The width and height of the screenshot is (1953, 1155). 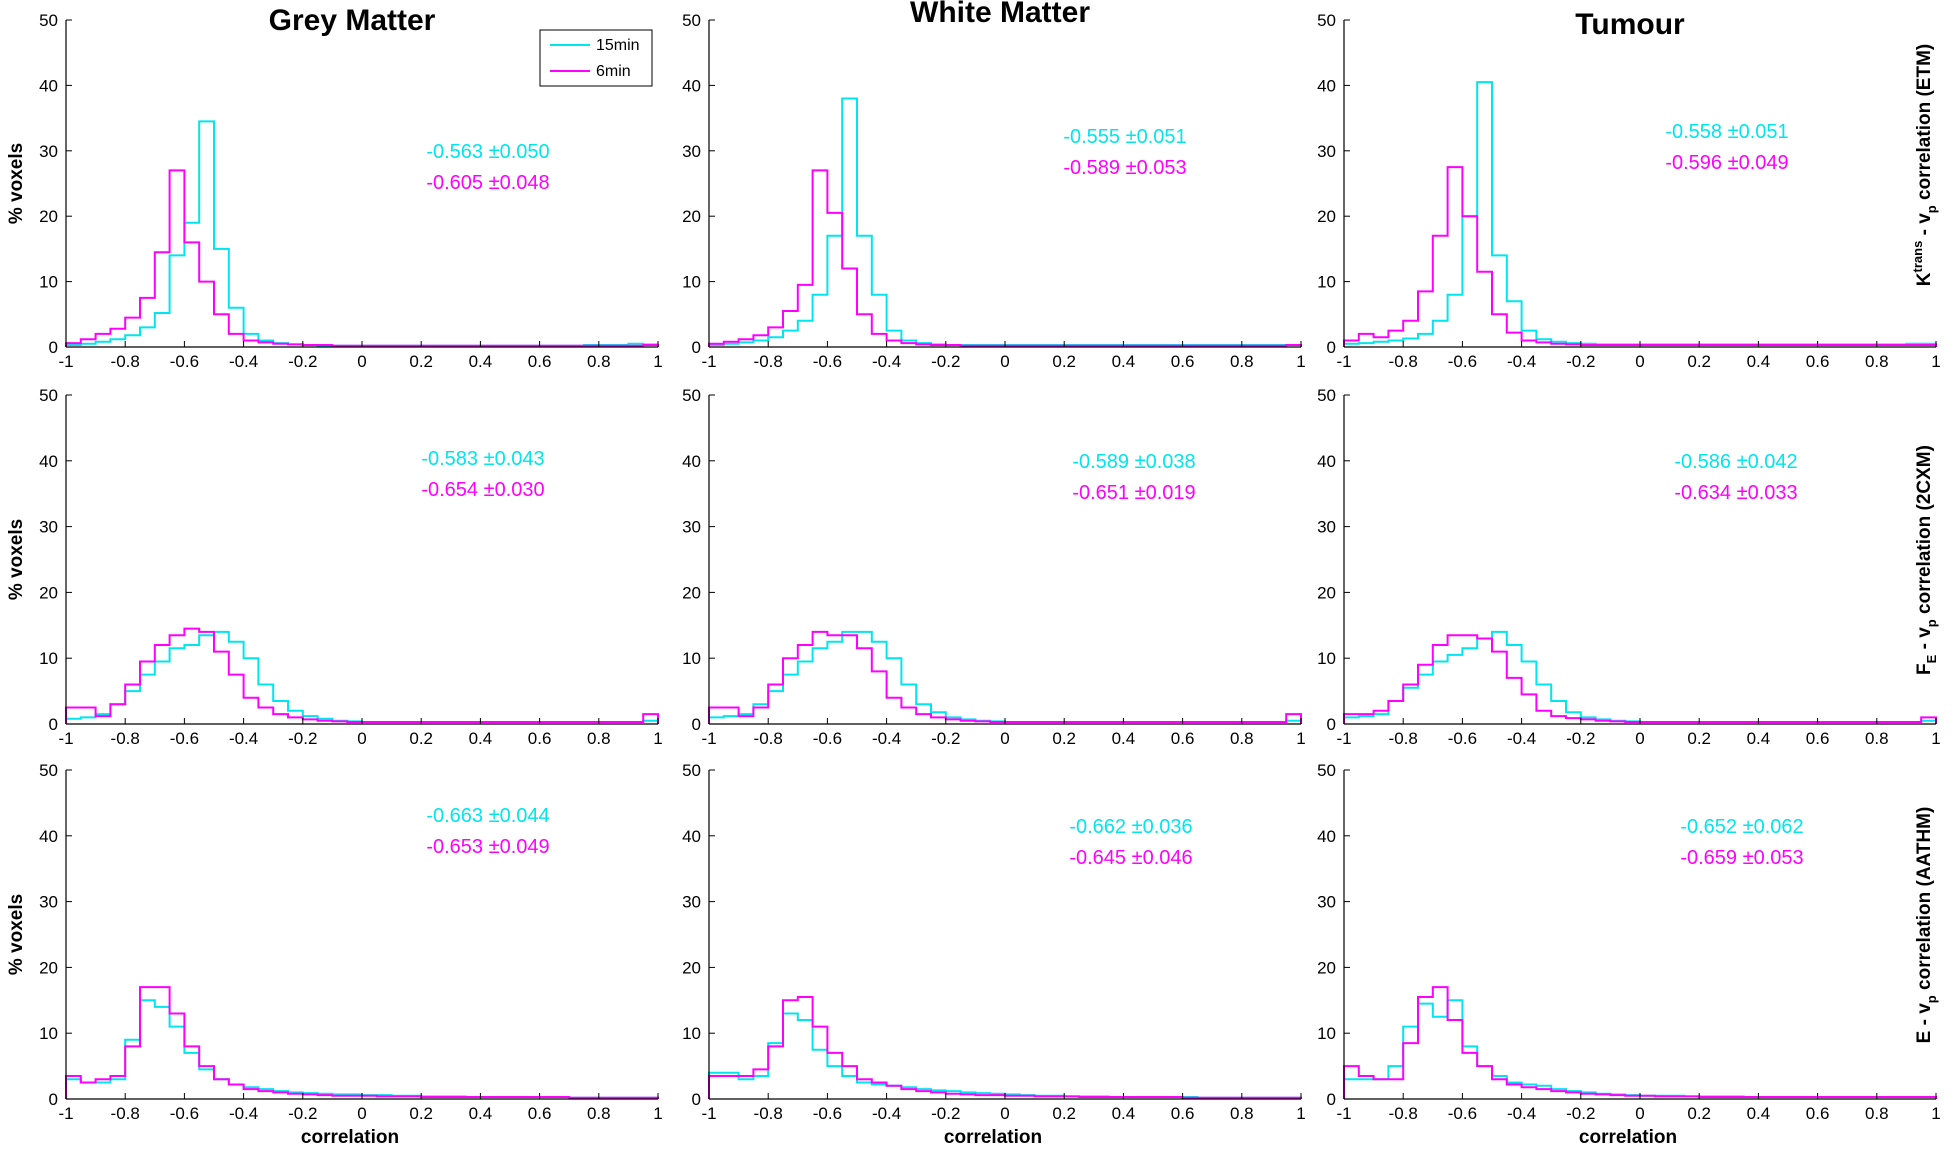 I want to click on stat-6min-r1-c0: -0.654 ±0.030, so click(x=482, y=490).